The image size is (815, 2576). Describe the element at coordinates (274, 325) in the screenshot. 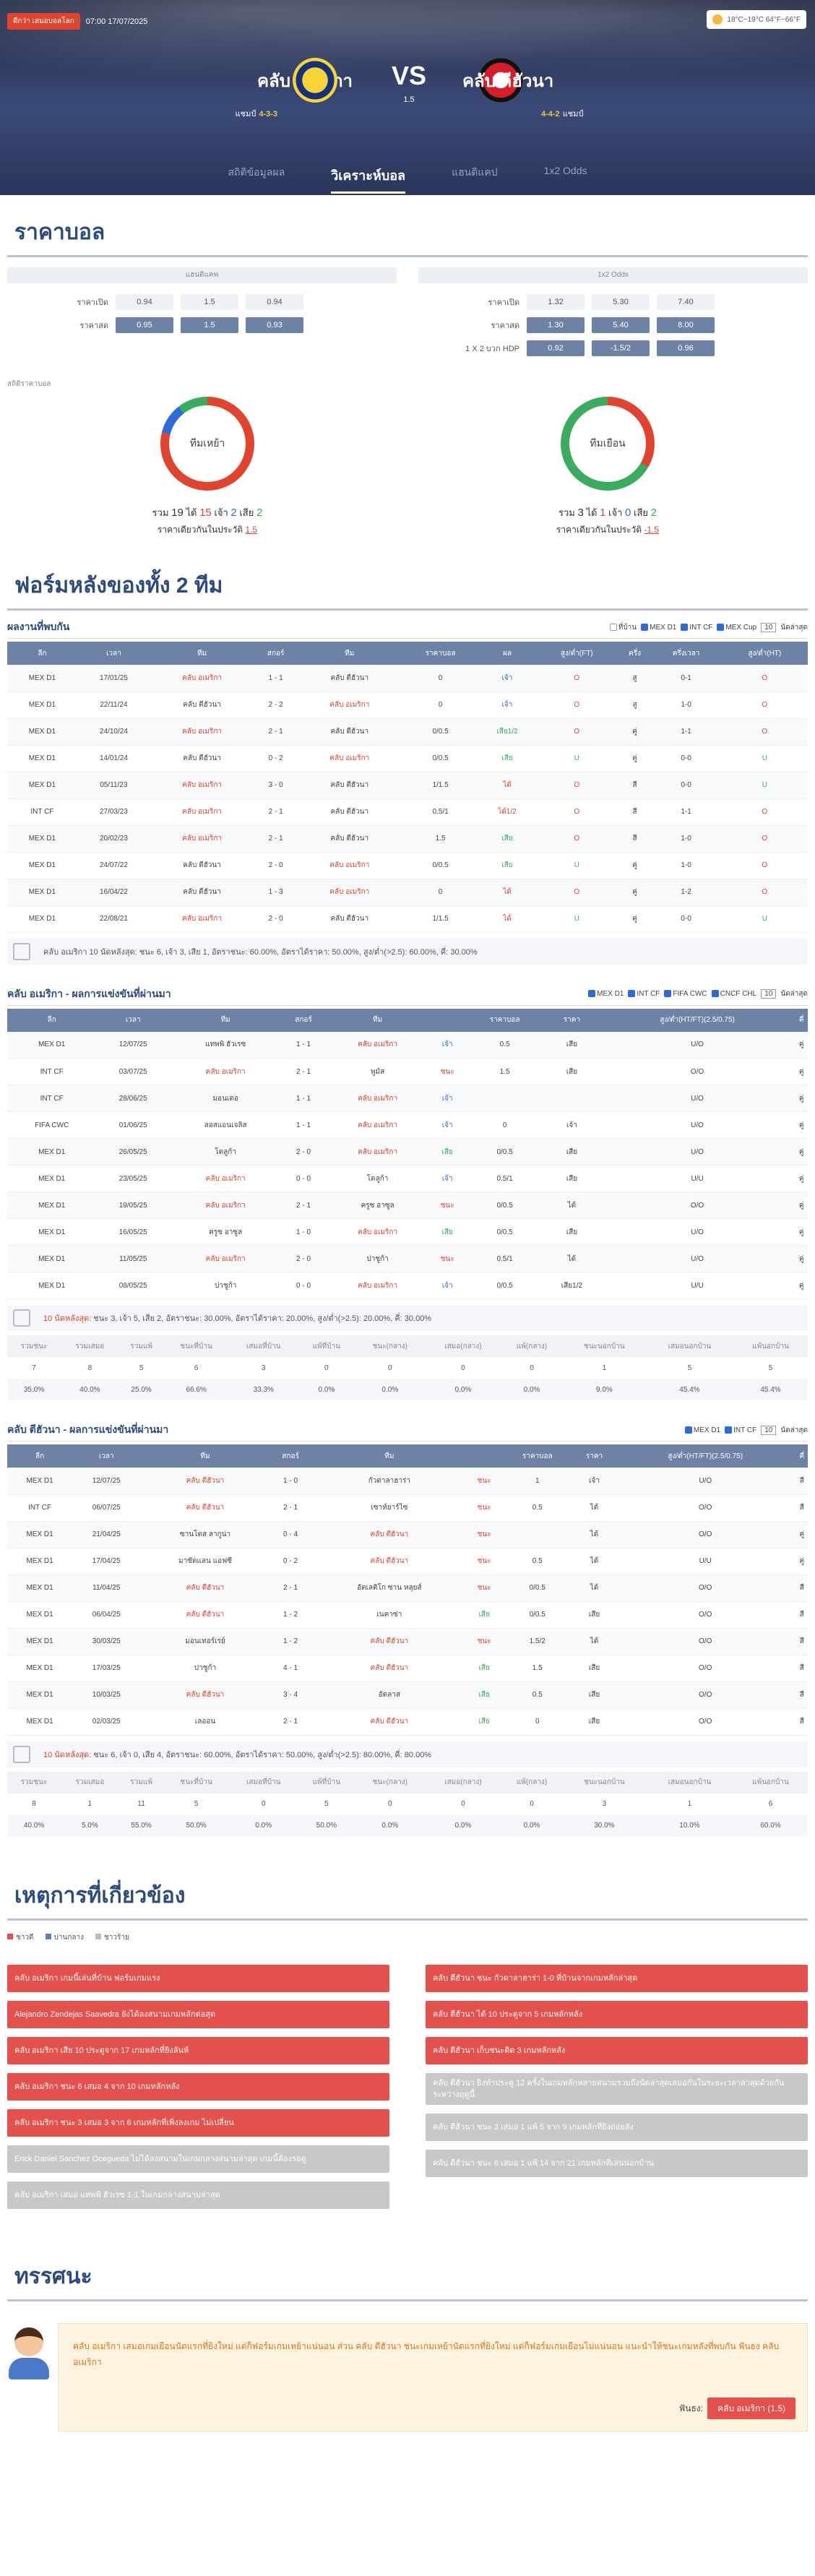

I see `odds-value: 0.93` at that location.